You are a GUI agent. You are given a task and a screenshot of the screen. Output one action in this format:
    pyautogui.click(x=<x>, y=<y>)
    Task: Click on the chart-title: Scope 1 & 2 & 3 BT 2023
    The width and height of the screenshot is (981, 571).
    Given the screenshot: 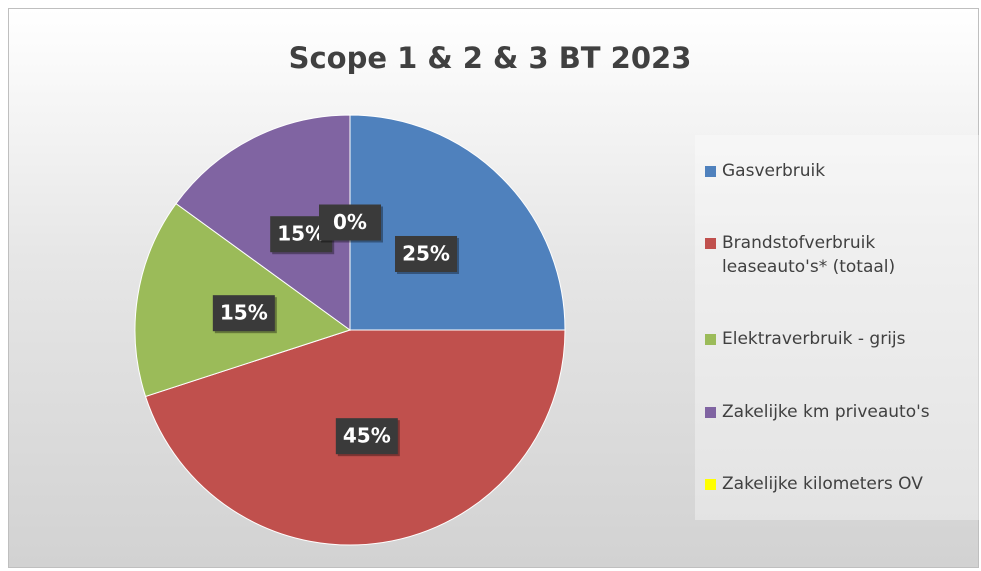 What is the action you would take?
    pyautogui.click(x=490, y=58)
    